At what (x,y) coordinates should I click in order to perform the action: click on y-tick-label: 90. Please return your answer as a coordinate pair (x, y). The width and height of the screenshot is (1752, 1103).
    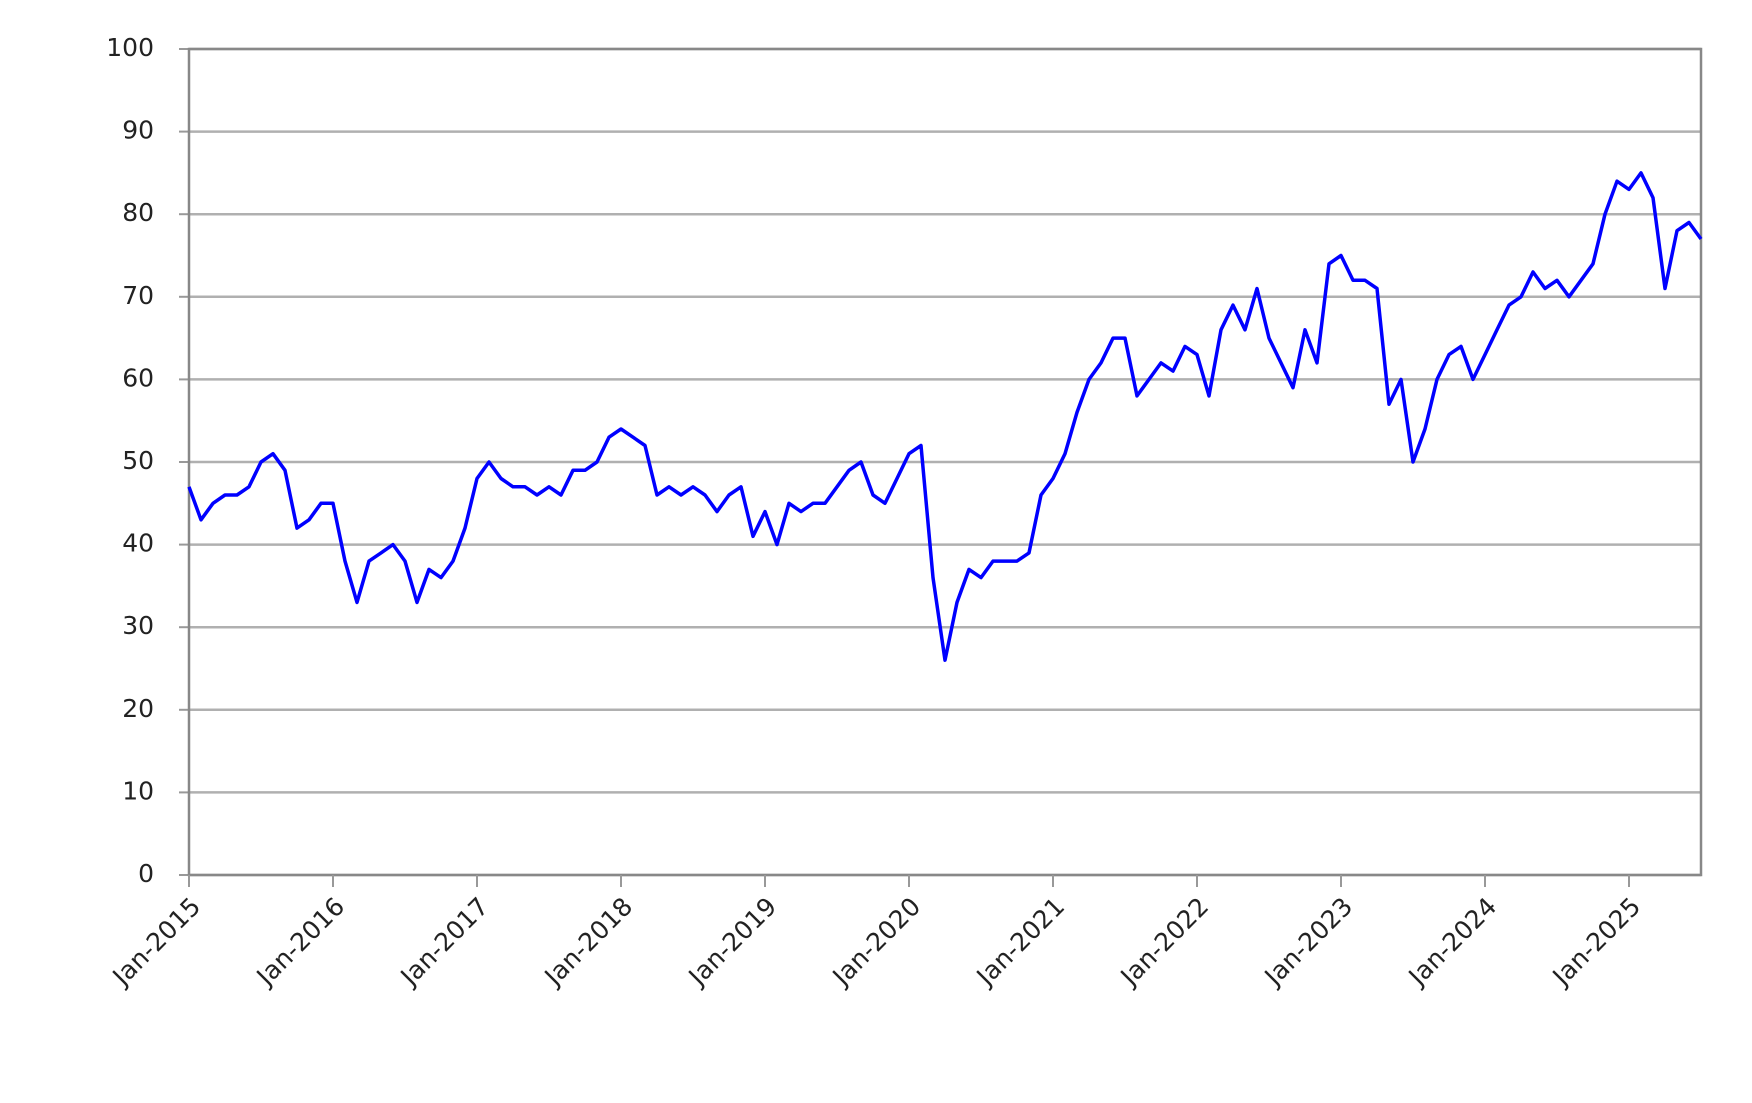
    Looking at the image, I should click on (138, 130).